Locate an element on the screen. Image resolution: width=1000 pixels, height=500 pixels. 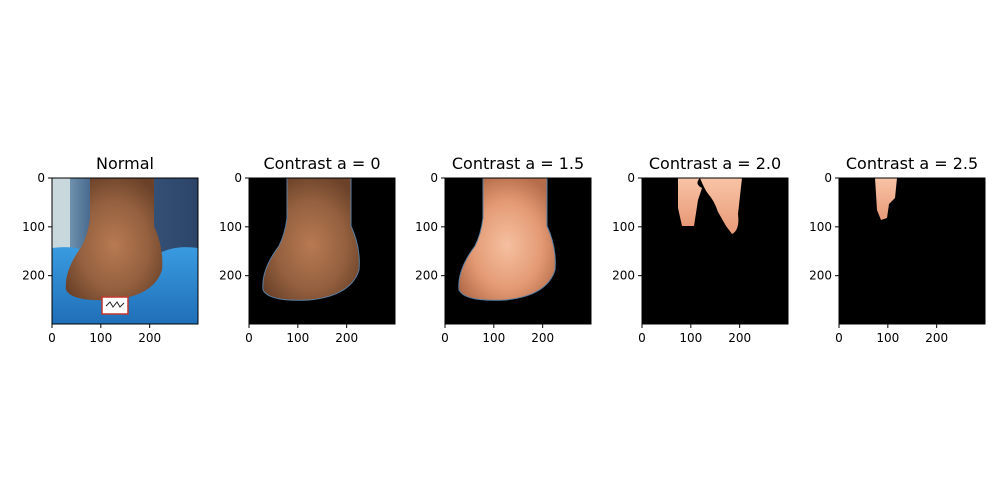
panel-4: Contrast a = 2.0 0 100 200 0 100 200 is located at coordinates (700, 249).